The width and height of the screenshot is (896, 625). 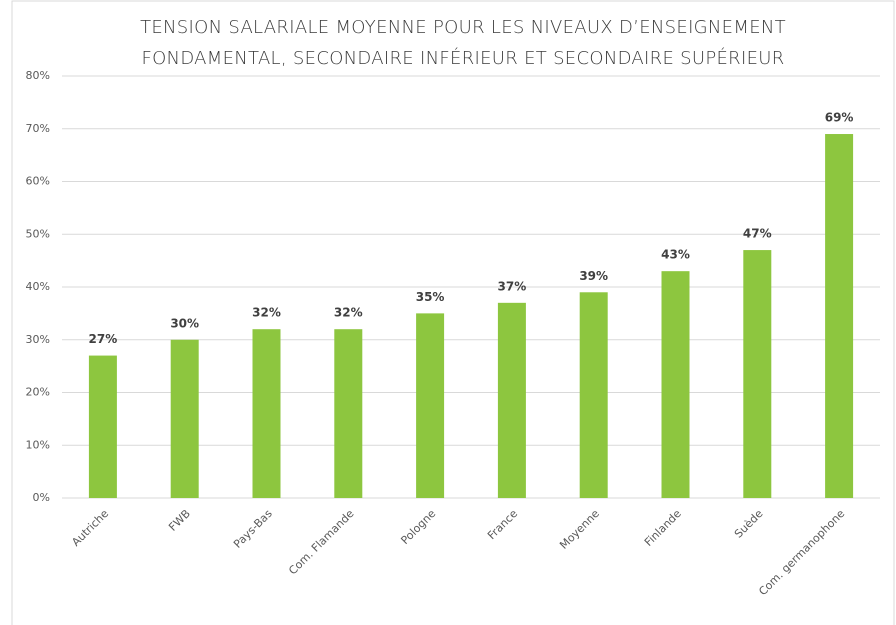 I want to click on value-label: 47%, so click(x=757, y=234).